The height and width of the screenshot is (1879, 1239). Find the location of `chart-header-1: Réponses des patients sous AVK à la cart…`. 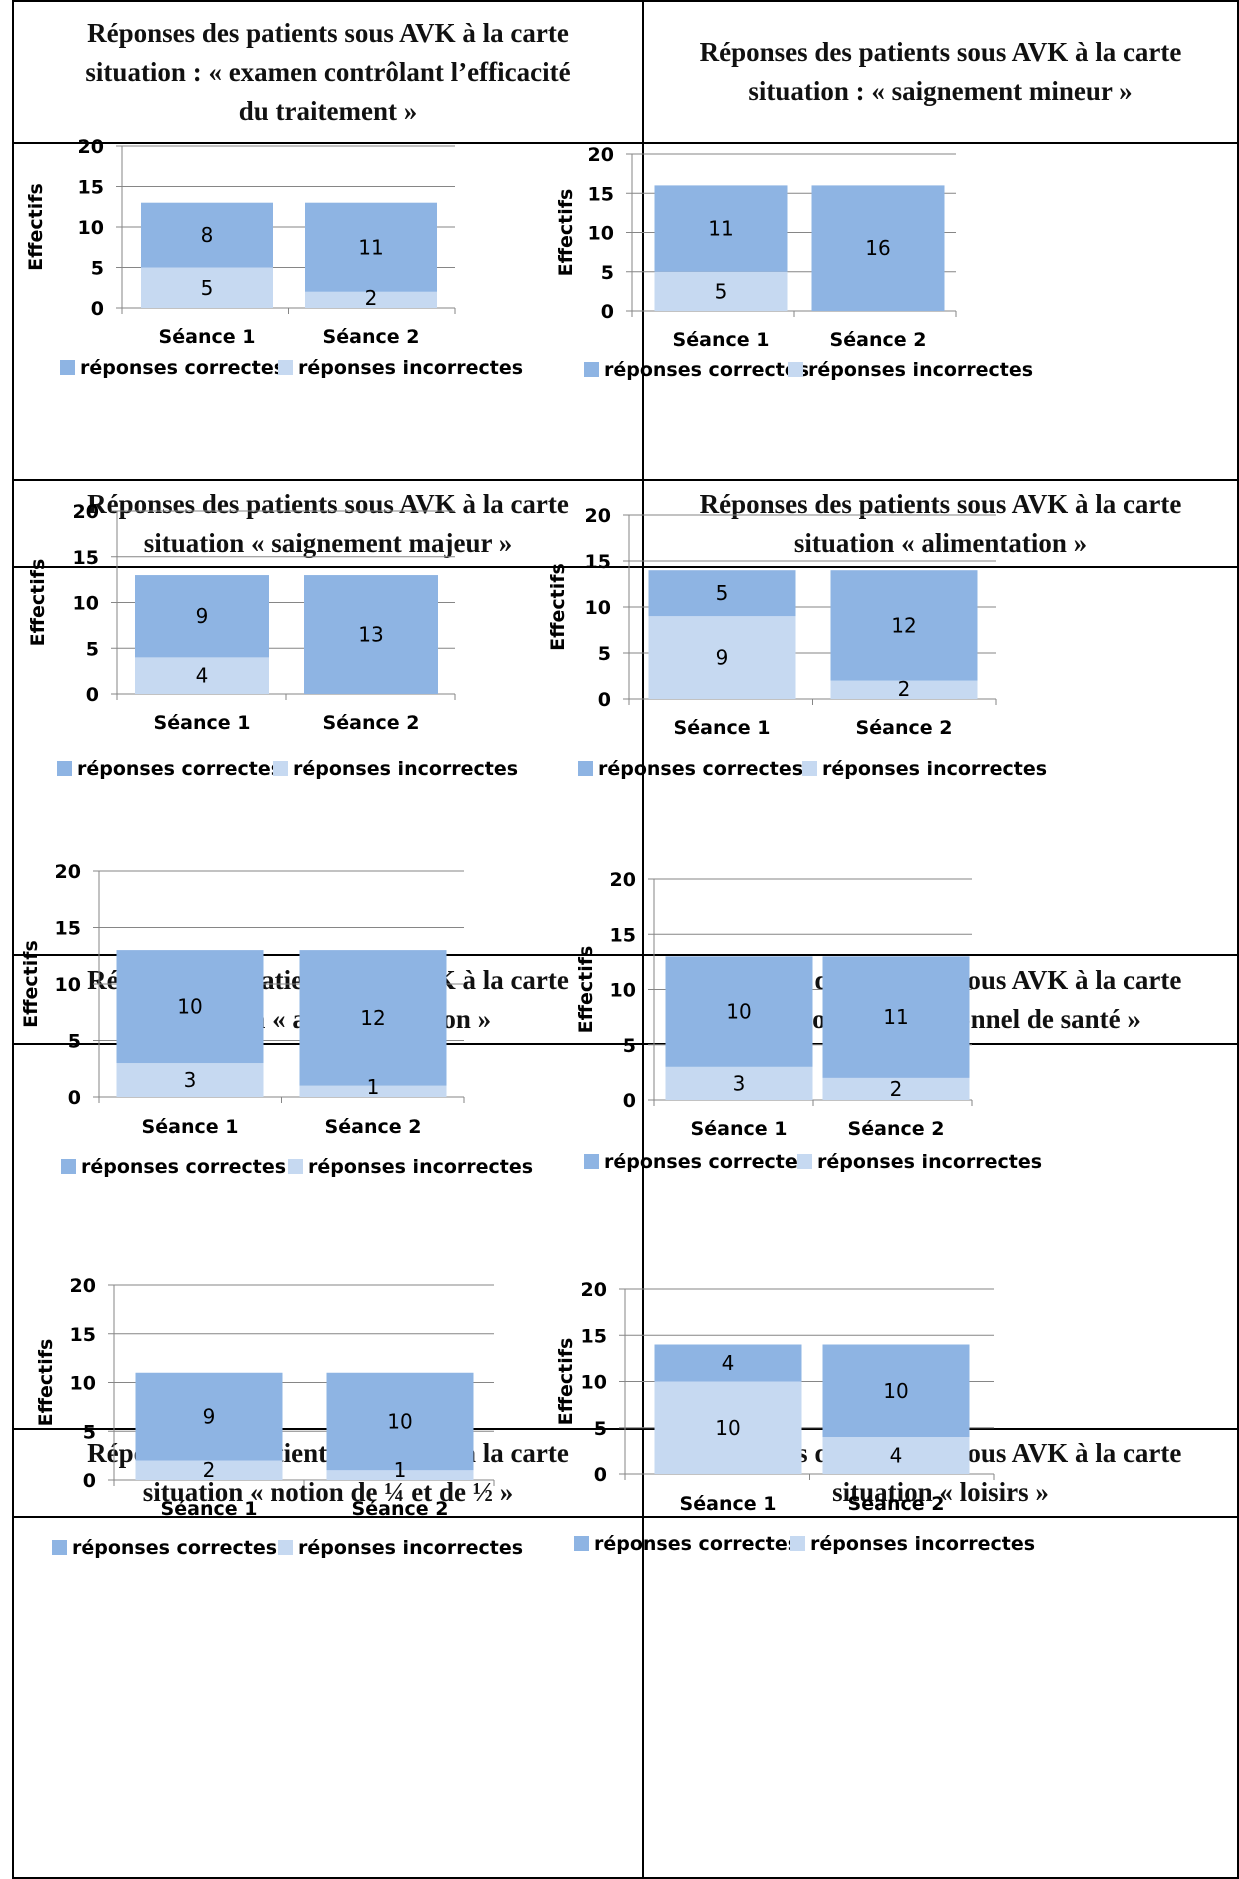

chart-header-1: Réponses des patients sous AVK à la cart… is located at coordinates (328, 72).